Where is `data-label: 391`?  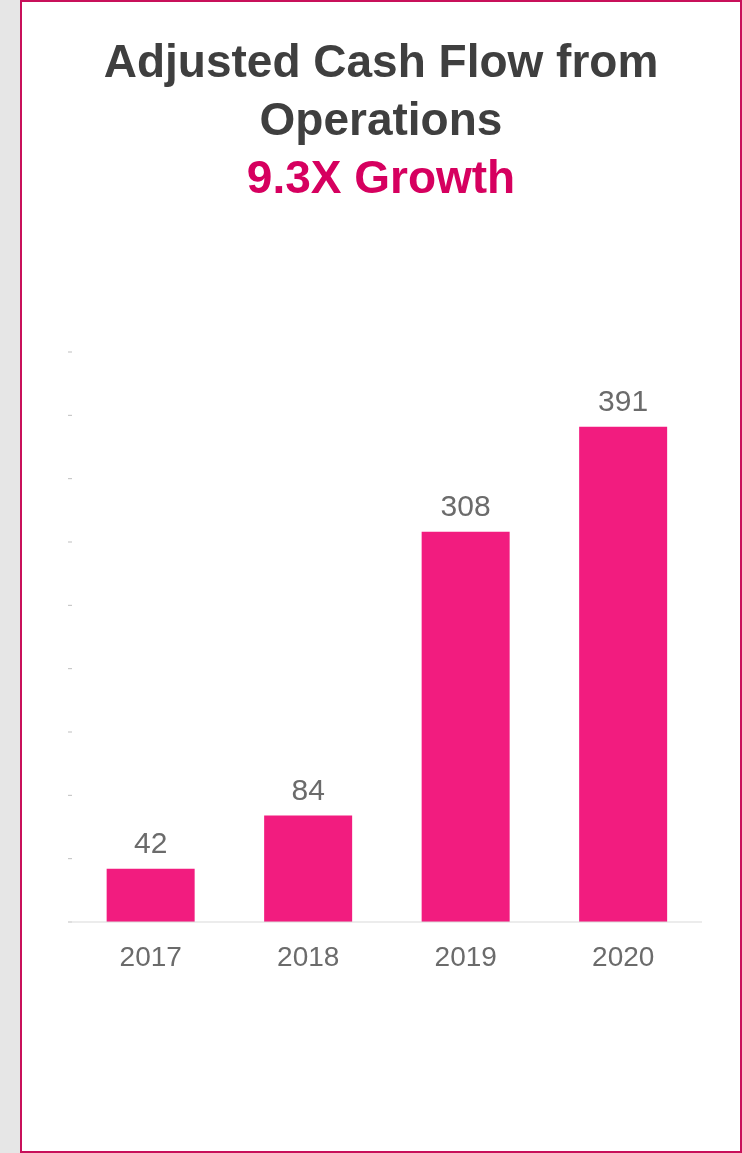
data-label: 391 is located at coordinates (623, 400).